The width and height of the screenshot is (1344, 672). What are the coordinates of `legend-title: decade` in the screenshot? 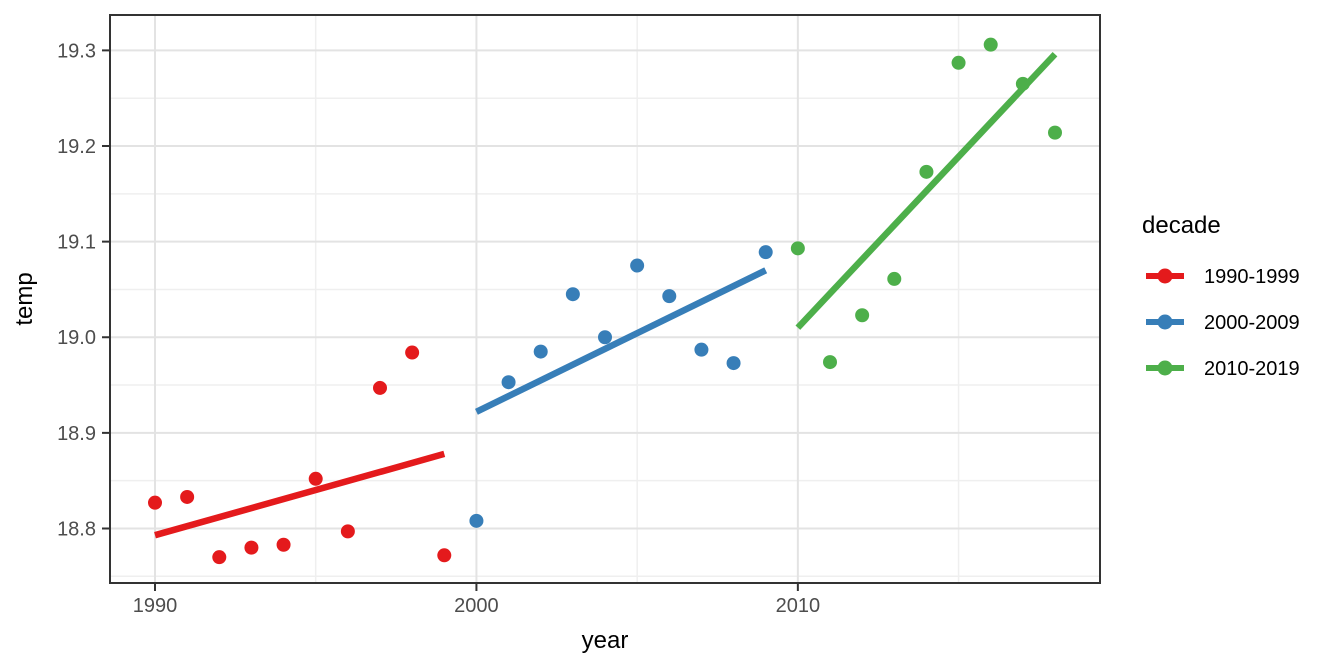 It's located at (1181, 225).